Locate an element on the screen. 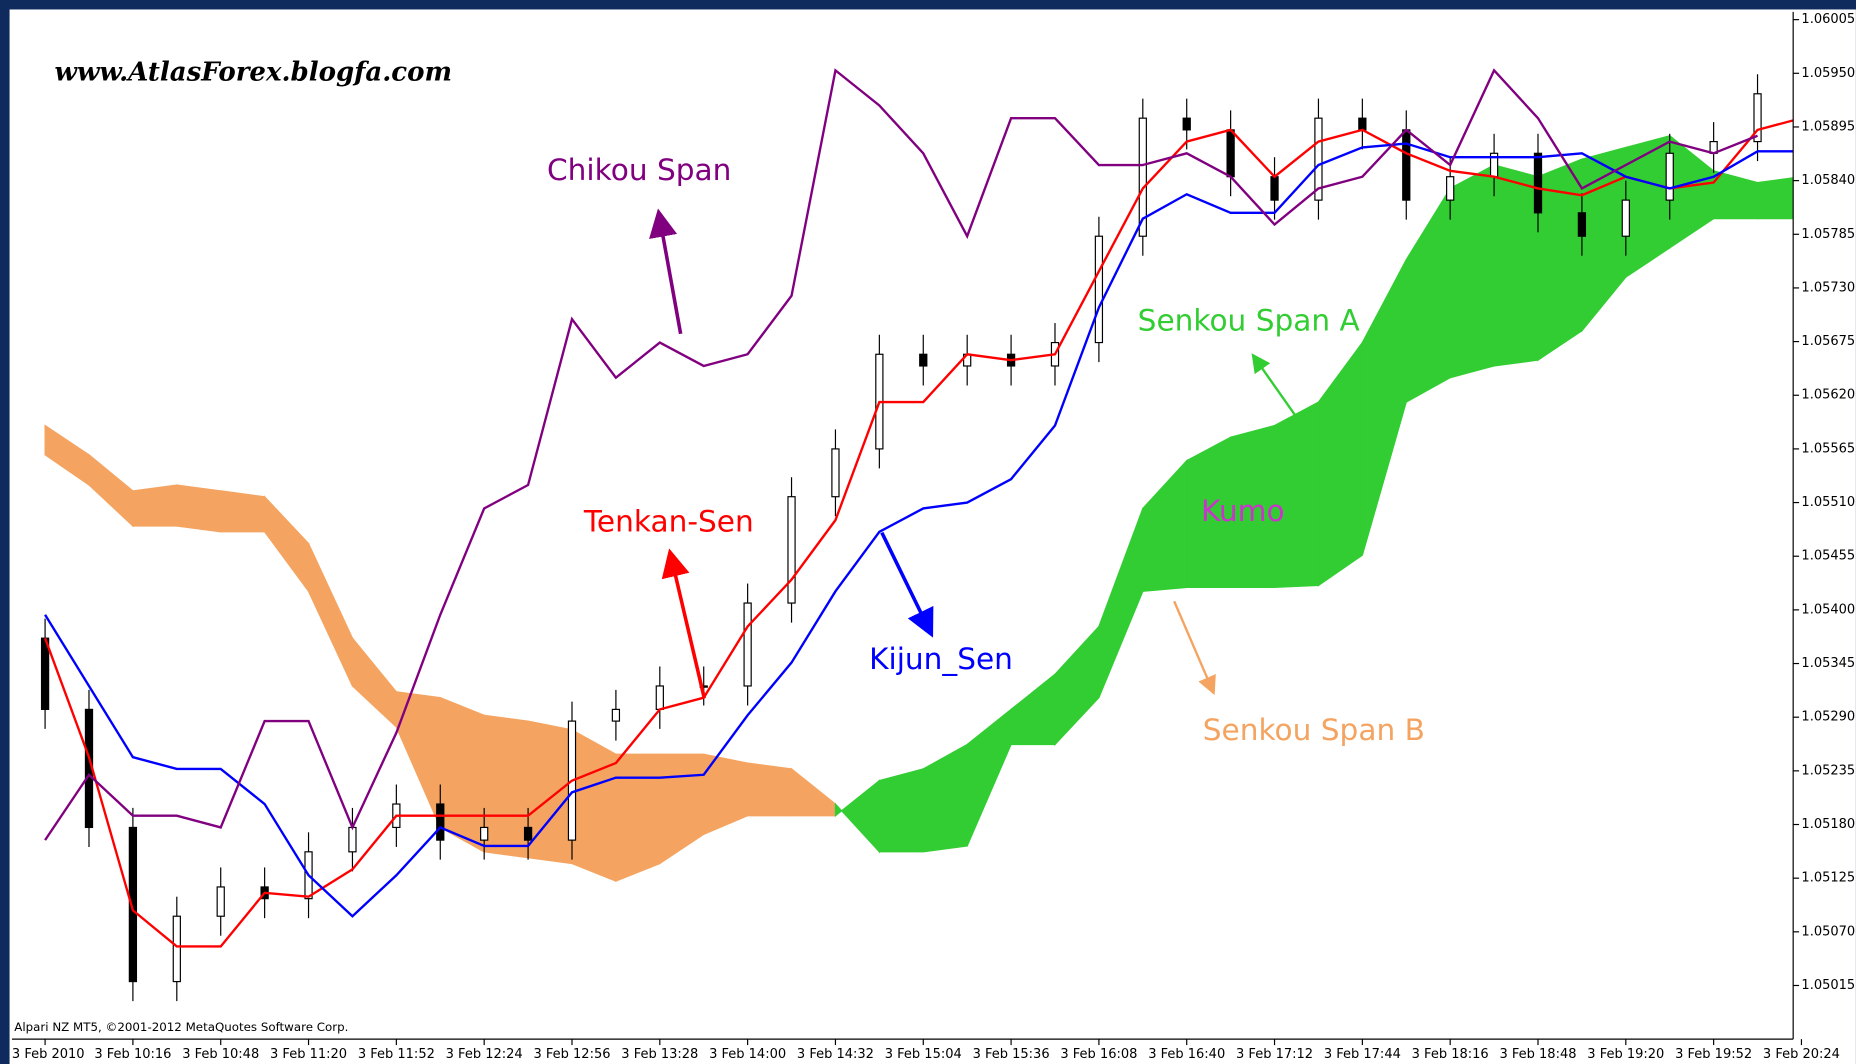 Image resolution: width=1856 pixels, height=1064 pixels. y-tick-label: 1.05235 is located at coordinates (1828, 770).